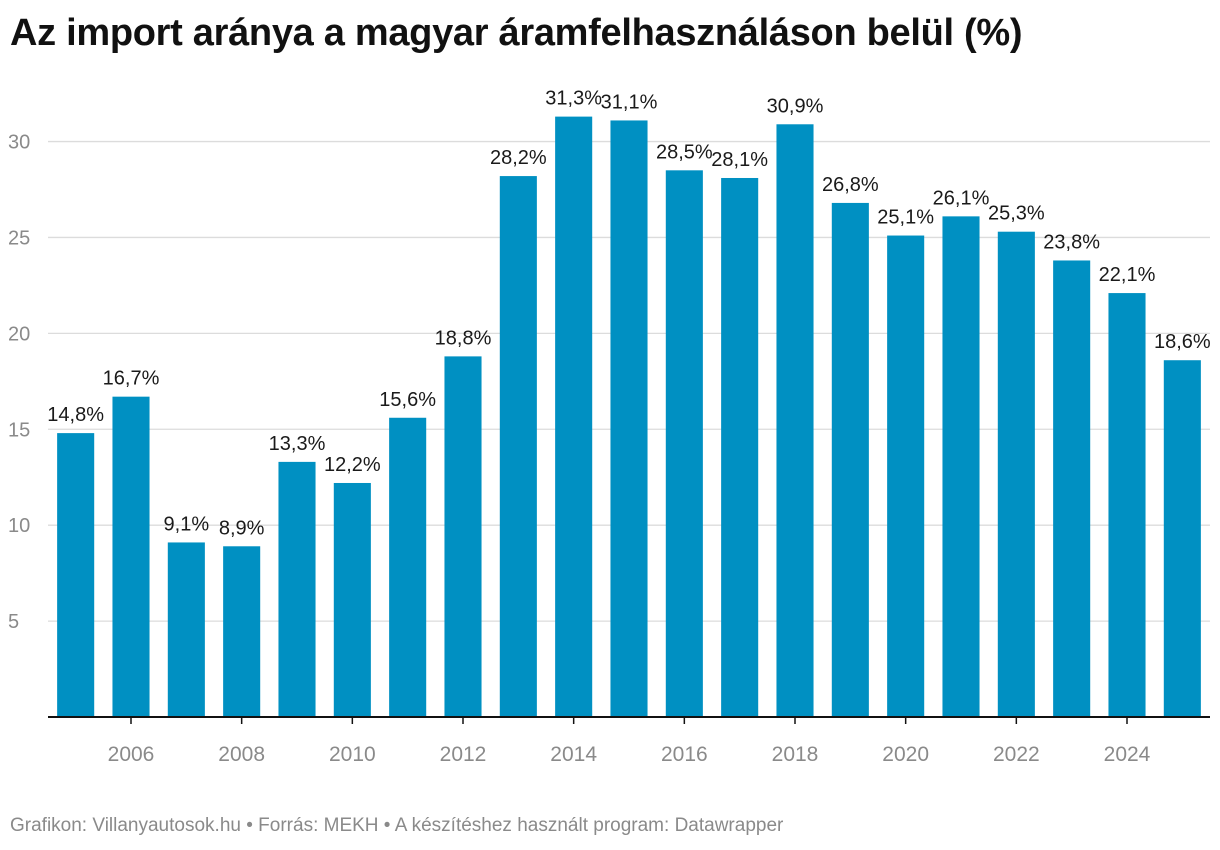 The width and height of the screenshot is (1220, 850). Describe the element at coordinates (684, 754) in the screenshot. I see `x-tick-label: 2016` at that location.